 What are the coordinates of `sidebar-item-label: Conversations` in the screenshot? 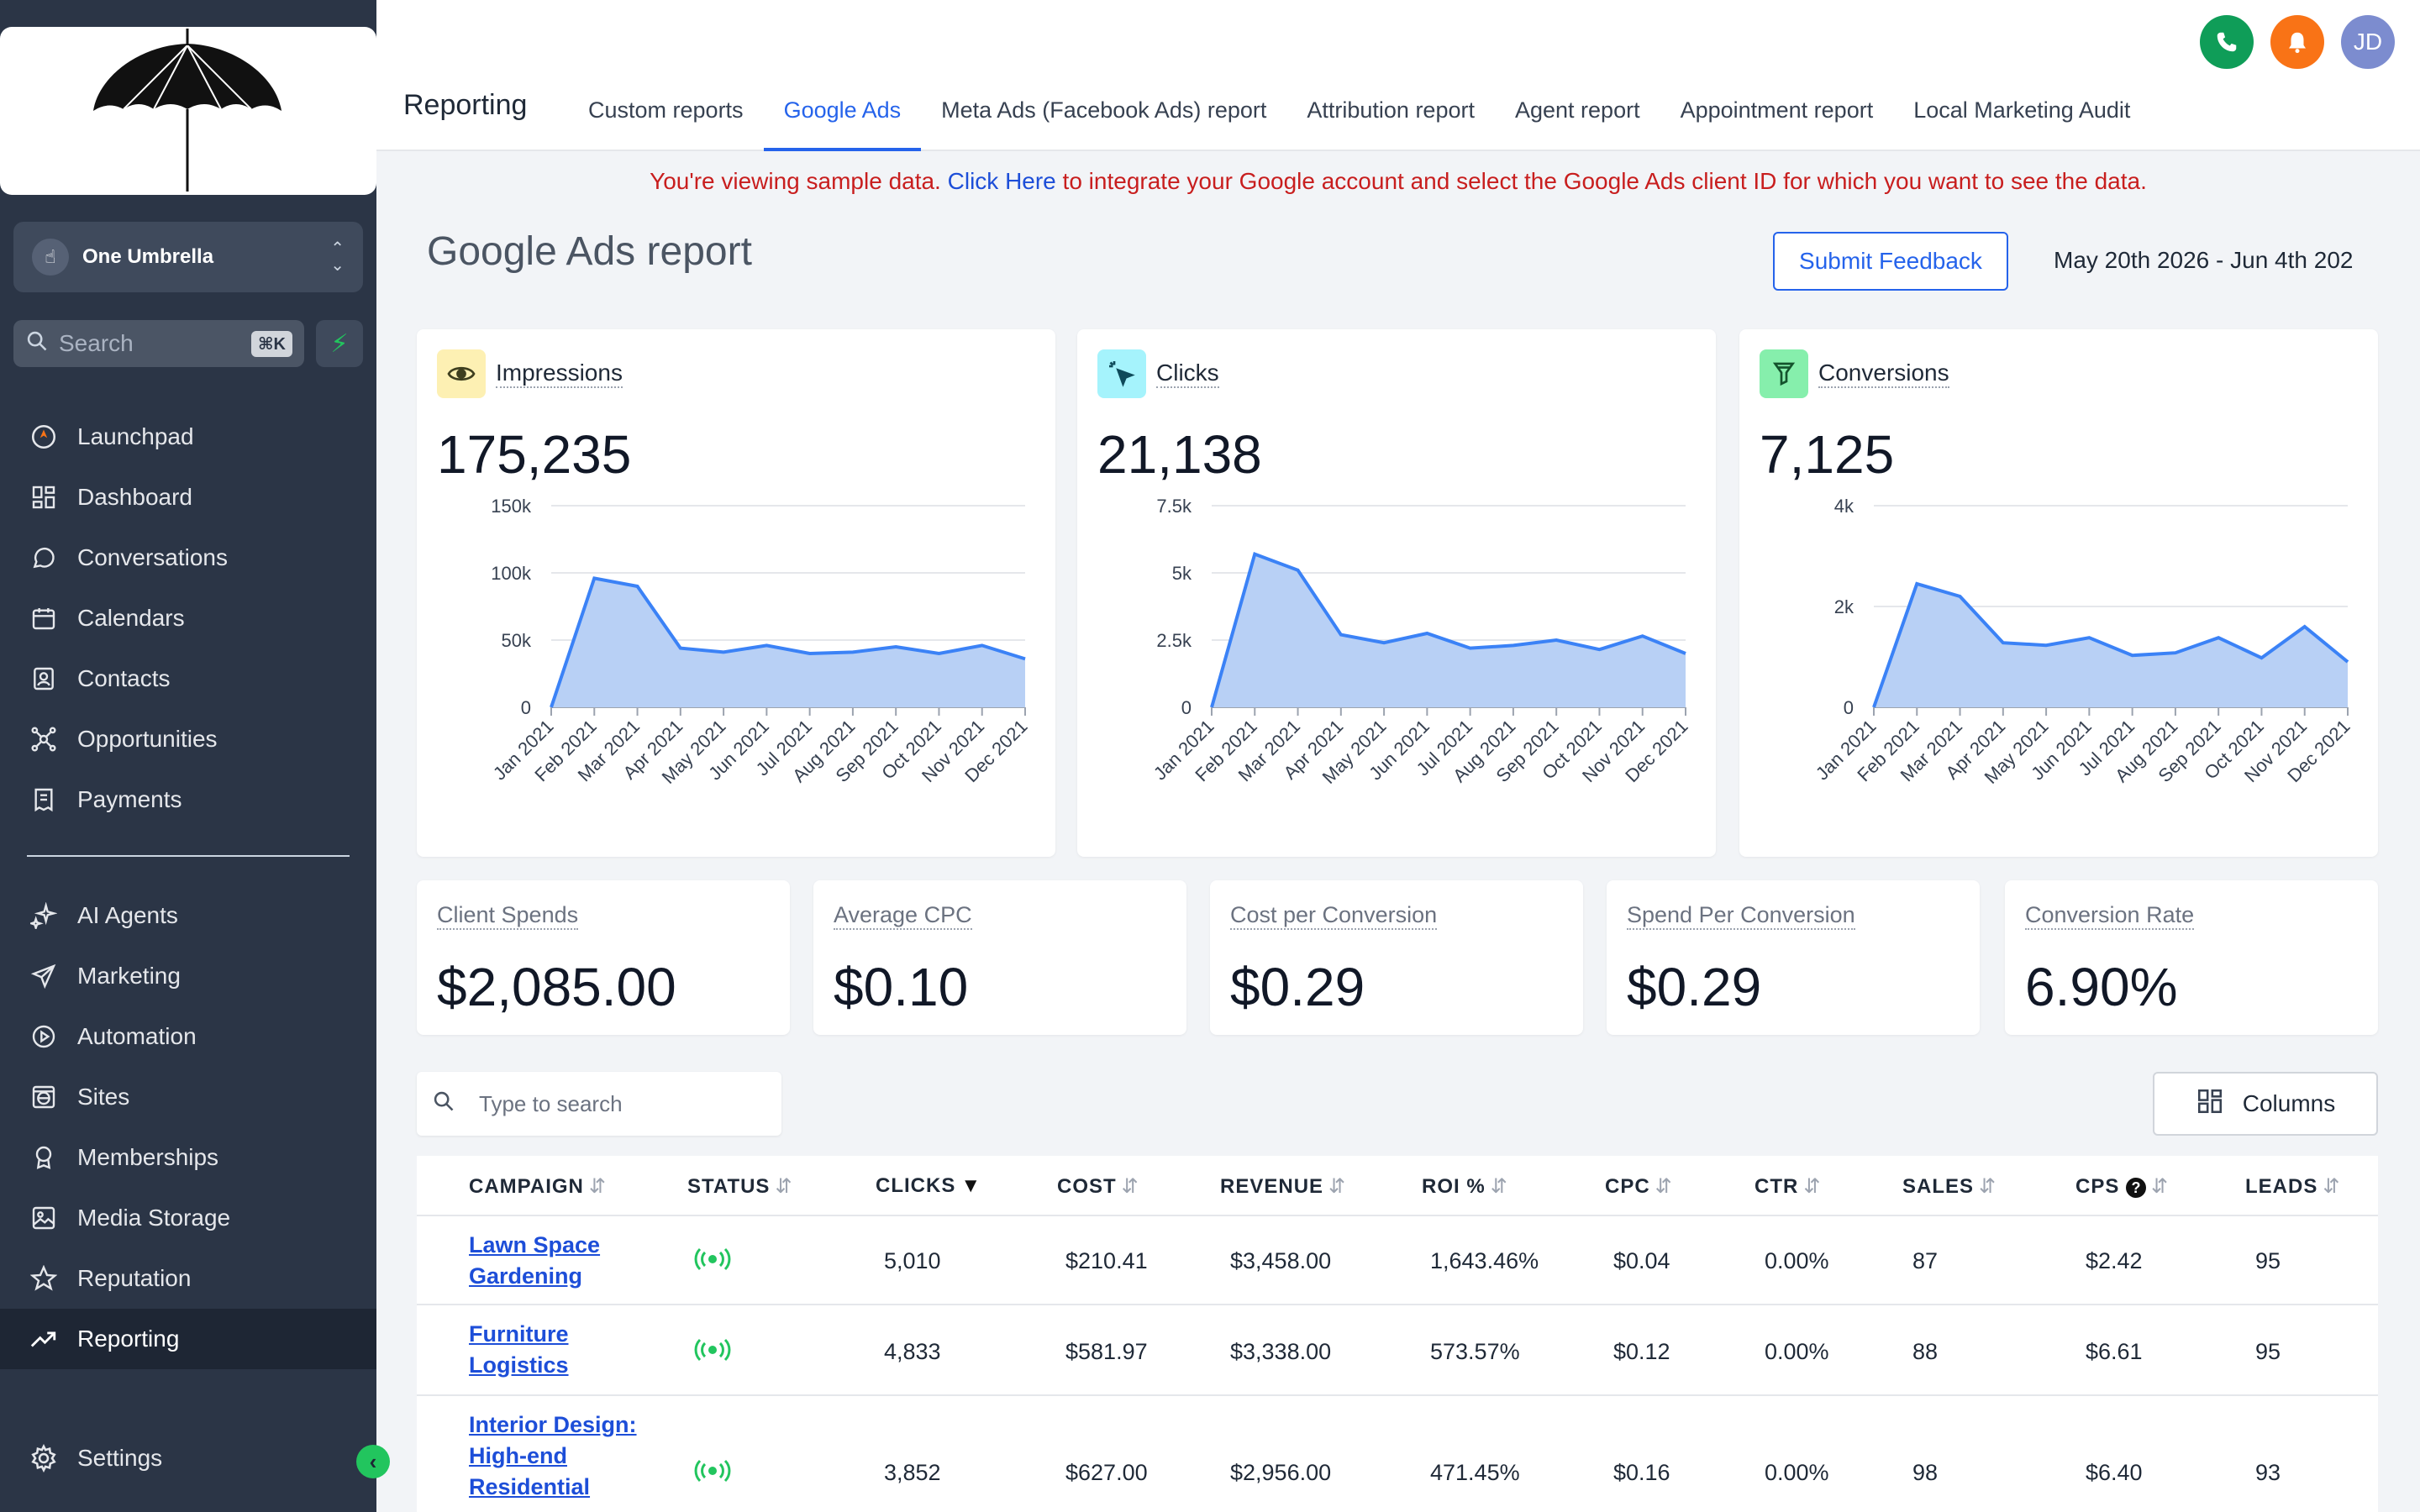 It's located at (153, 557).